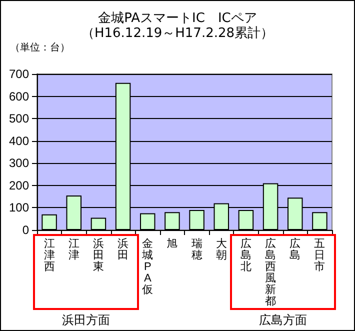 This screenshot has width=355, height=331. I want to click on x-tick-label: 広島北, so click(246, 254).